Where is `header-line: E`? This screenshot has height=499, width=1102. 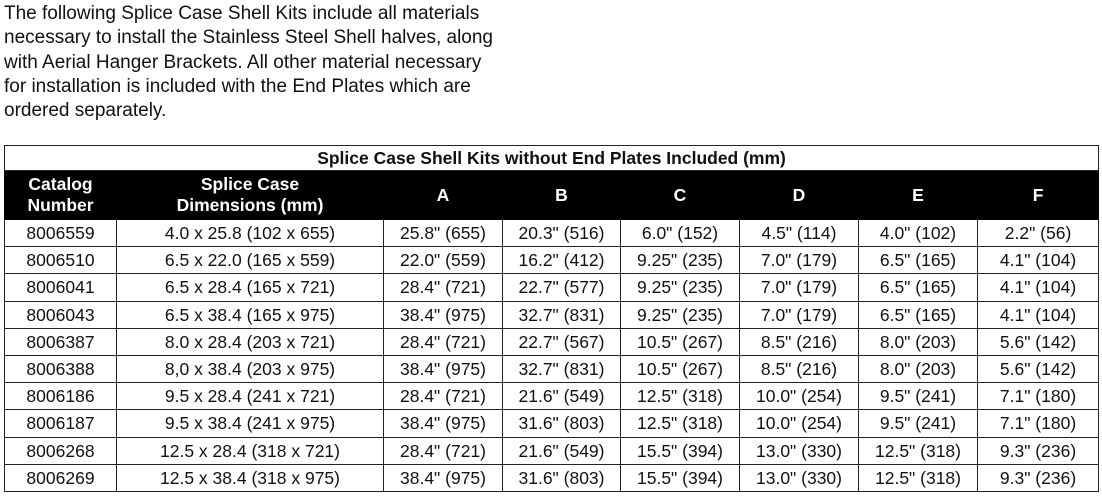 header-line: E is located at coordinates (918, 194).